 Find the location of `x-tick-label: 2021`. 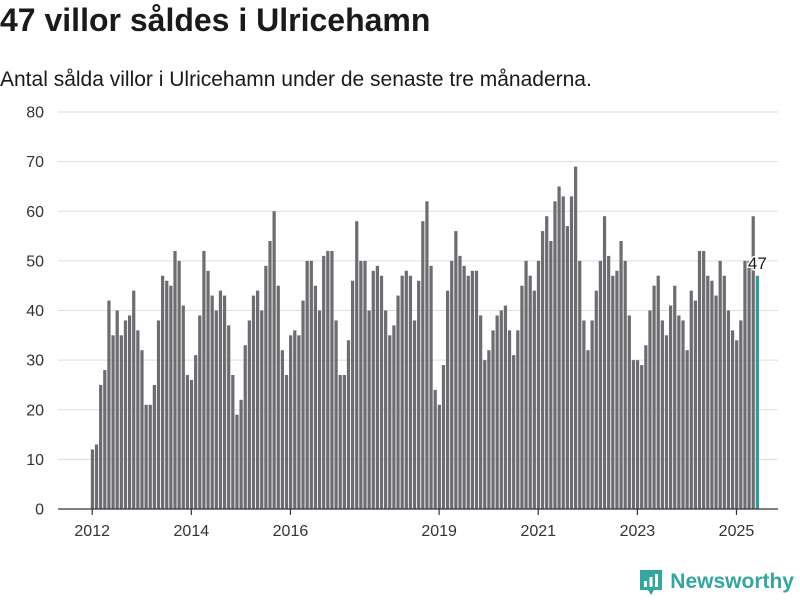

x-tick-label: 2021 is located at coordinates (538, 531).